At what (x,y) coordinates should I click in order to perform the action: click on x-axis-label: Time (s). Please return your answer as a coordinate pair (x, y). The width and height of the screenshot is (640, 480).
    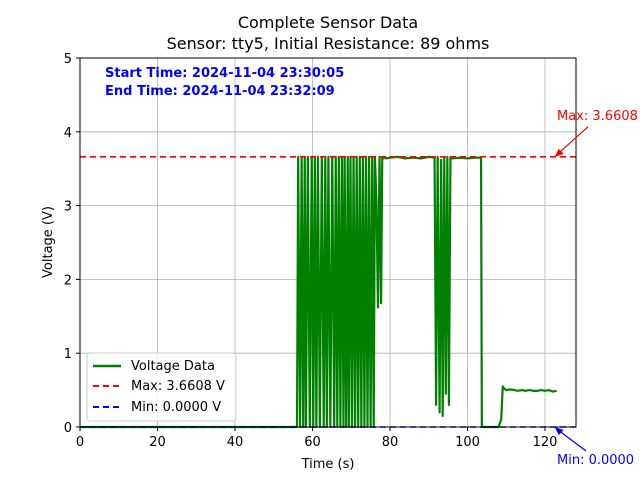
    Looking at the image, I should click on (328, 464).